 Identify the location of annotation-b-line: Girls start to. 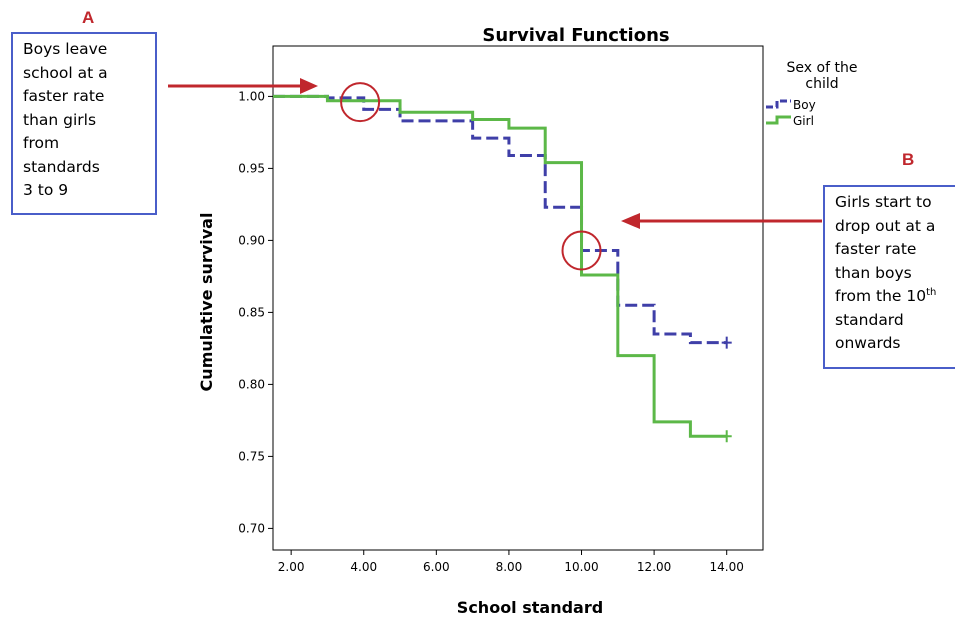
(883, 202).